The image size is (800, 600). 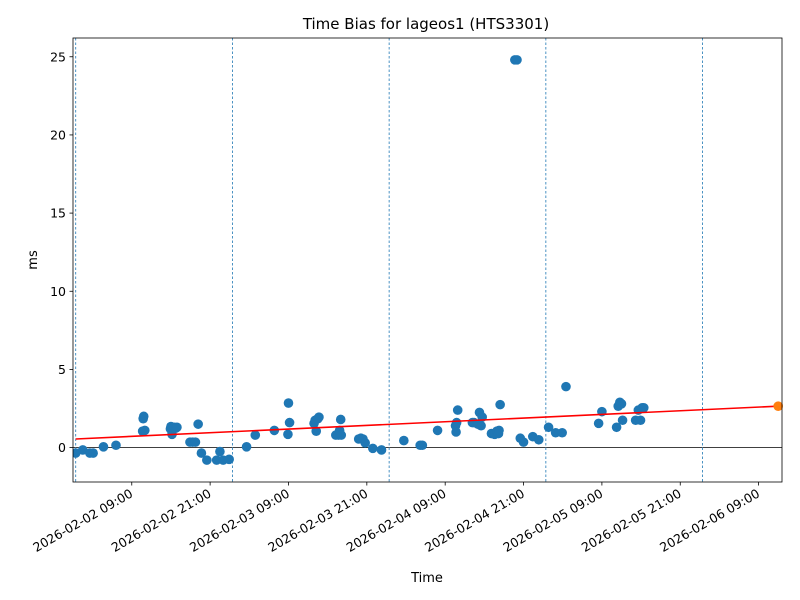 I want to click on chart-title: Time Bias for lageos1 (HTS3301), so click(x=425, y=24).